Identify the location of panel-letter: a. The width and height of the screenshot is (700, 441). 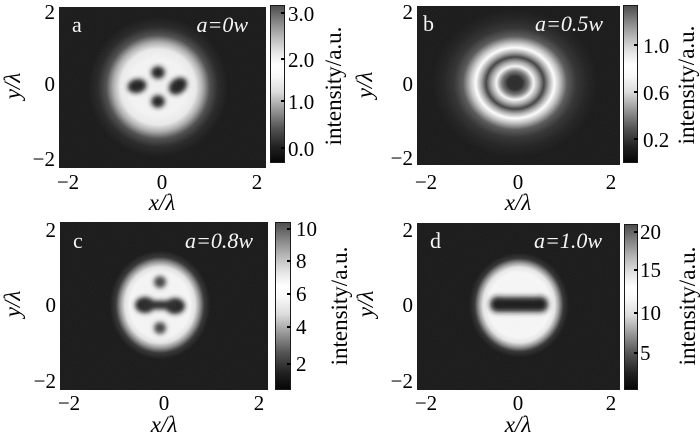
(77, 24).